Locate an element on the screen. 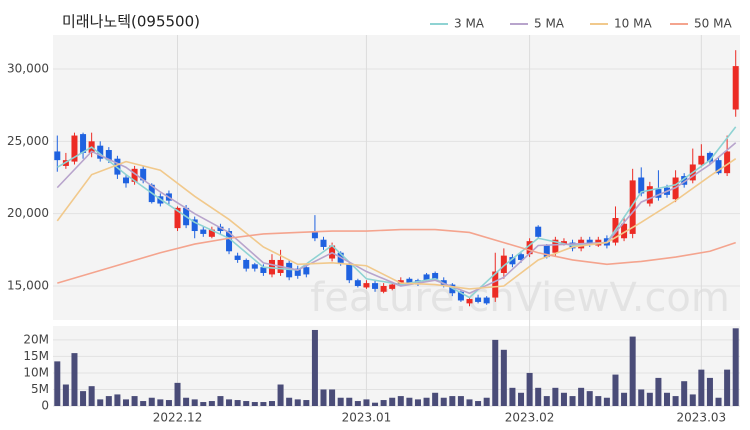 The width and height of the screenshot is (750, 430). x-tick-label: 2023.01 is located at coordinates (367, 418).